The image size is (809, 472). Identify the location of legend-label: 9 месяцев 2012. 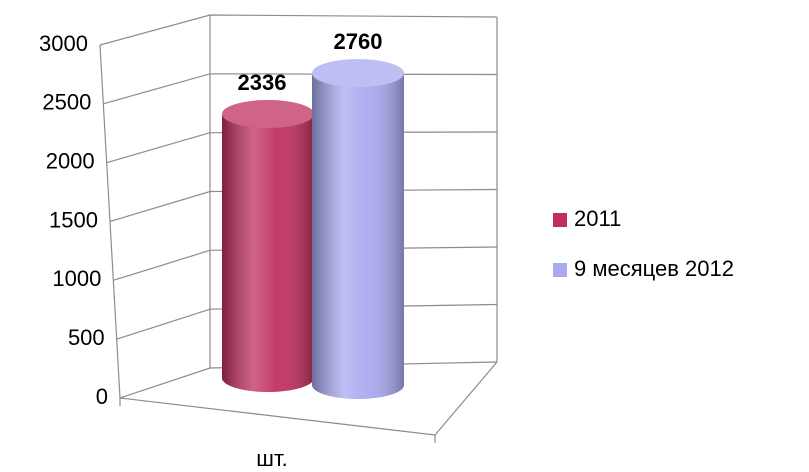
(654, 268).